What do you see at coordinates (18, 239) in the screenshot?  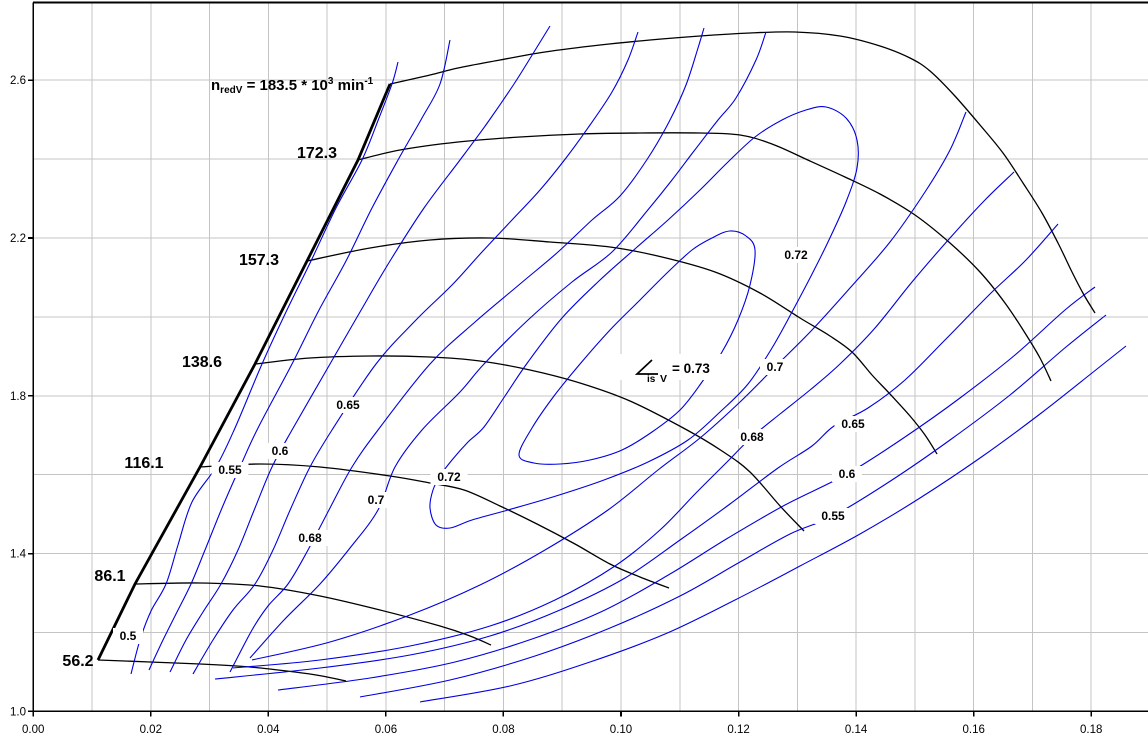 I see `svg-text: 2.2` at bounding box center [18, 239].